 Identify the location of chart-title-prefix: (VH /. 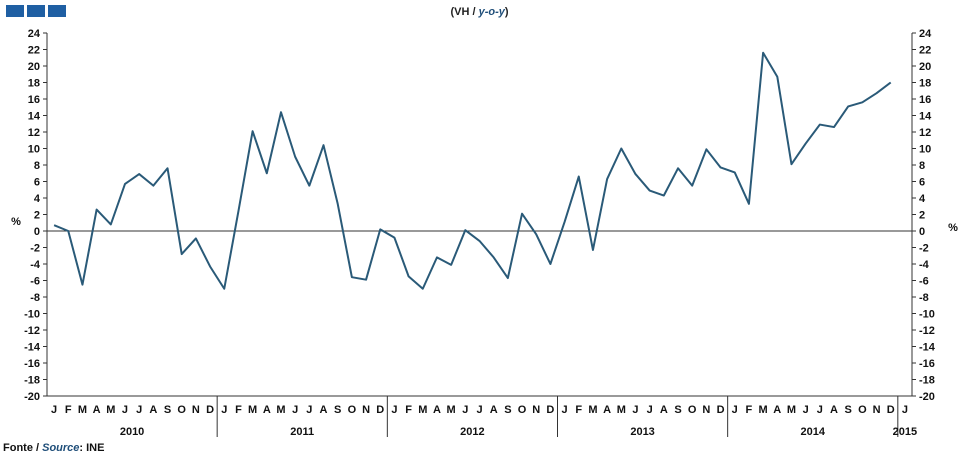
(464, 12).